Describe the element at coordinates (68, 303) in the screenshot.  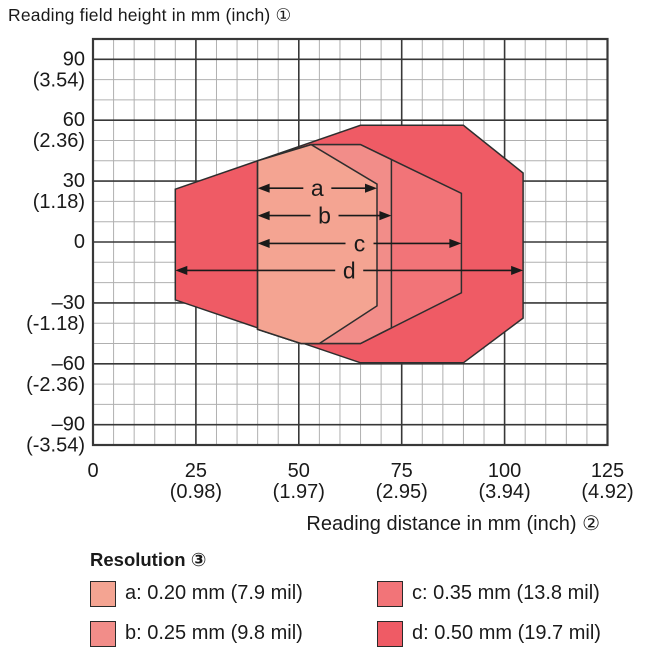
I see `y-tick-mm: –30` at that location.